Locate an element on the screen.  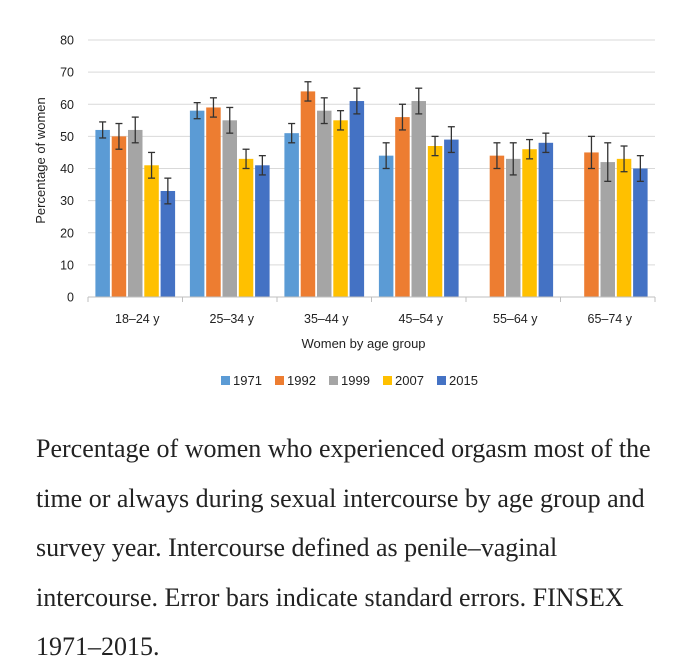
y-tick-label: 80 is located at coordinates (67, 41).